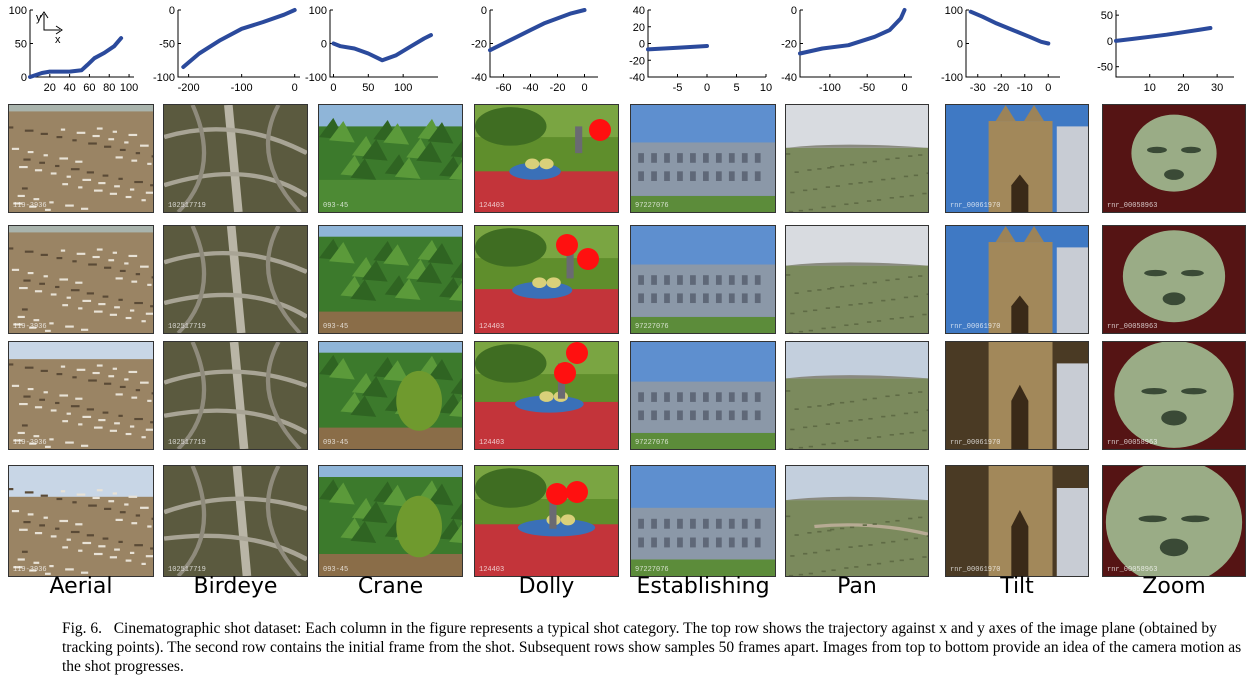  I want to click on frame-establishing-row-1: 97227076, so click(703, 158).